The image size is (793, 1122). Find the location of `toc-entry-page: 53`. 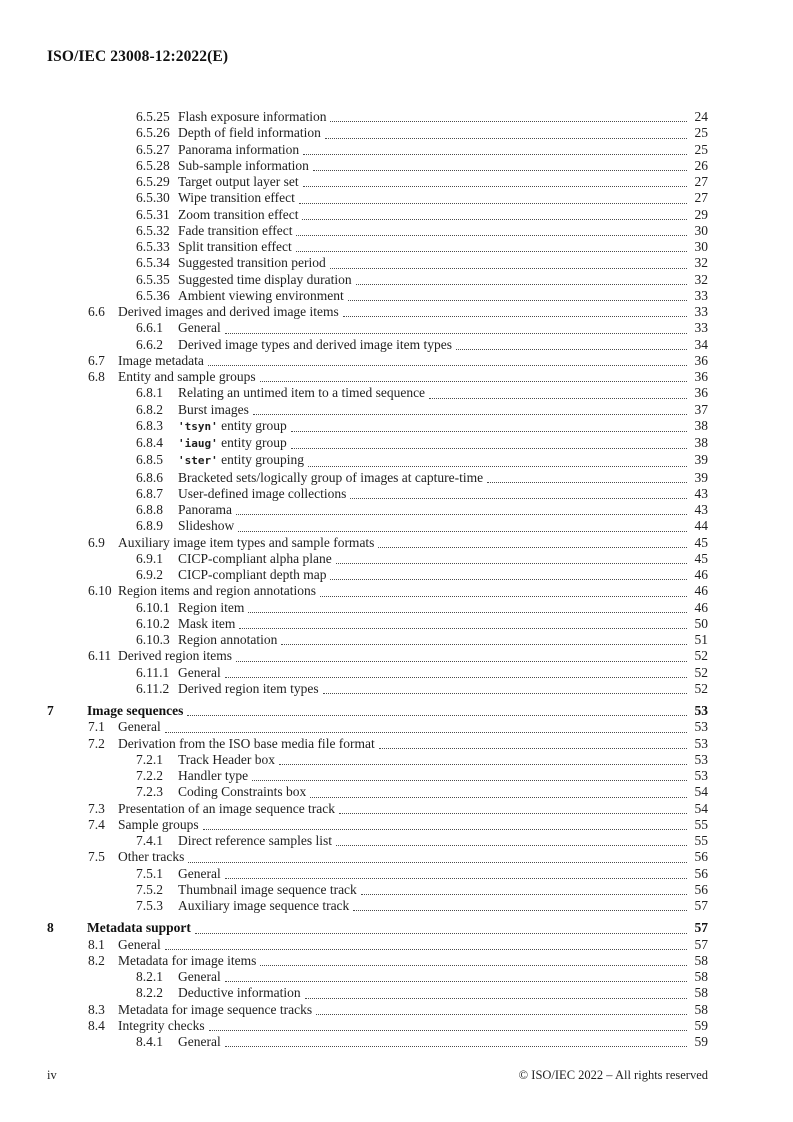

toc-entry-page: 53 is located at coordinates (701, 743).